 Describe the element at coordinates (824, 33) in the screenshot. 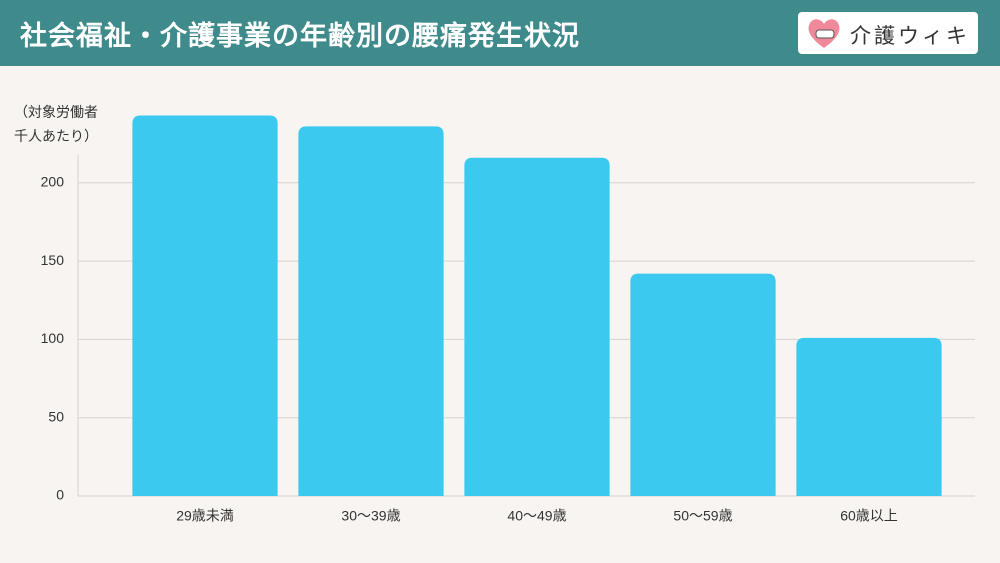

I see `logo-icon` at that location.